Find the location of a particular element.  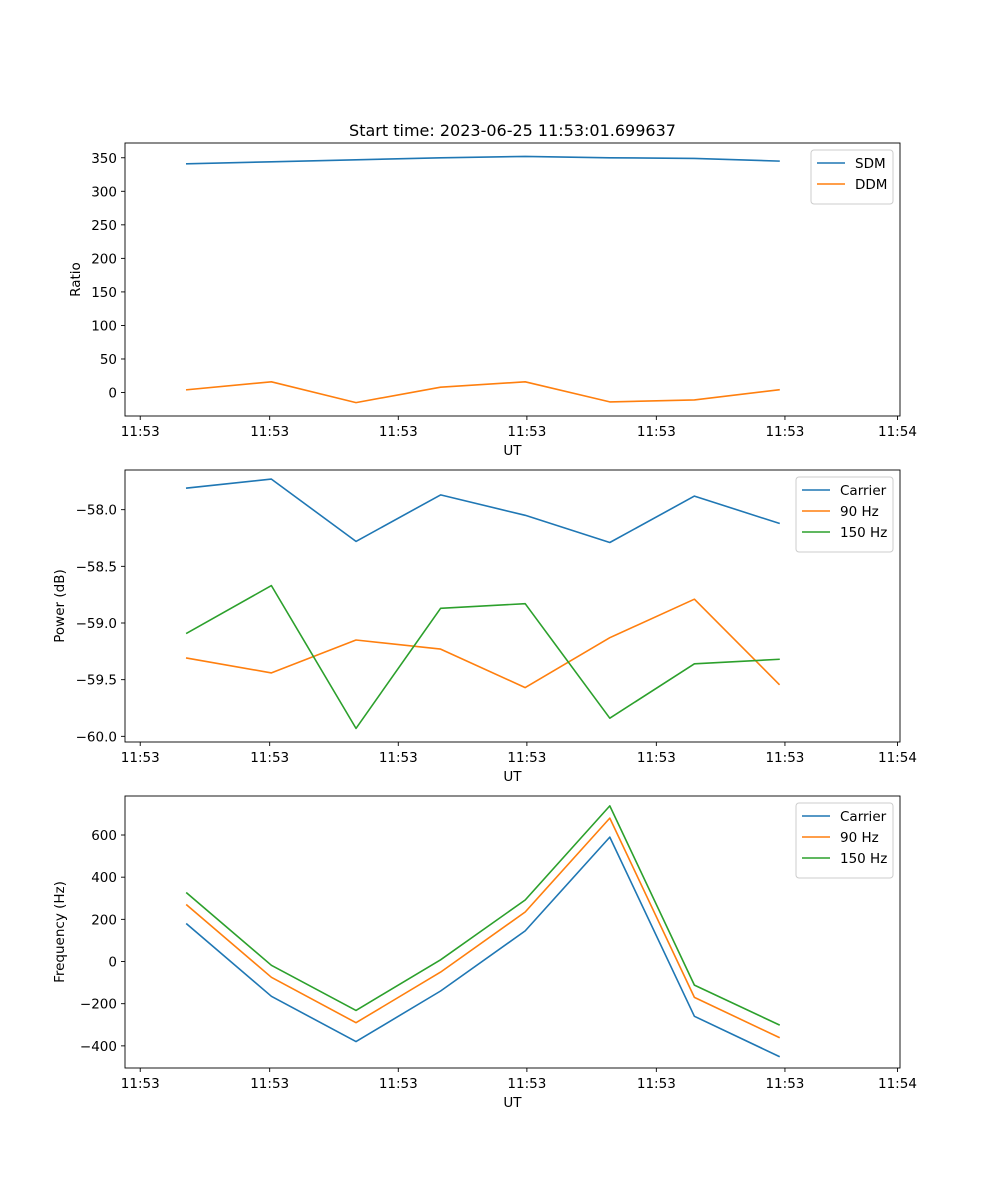

legend-label: SDM is located at coordinates (870, 164).